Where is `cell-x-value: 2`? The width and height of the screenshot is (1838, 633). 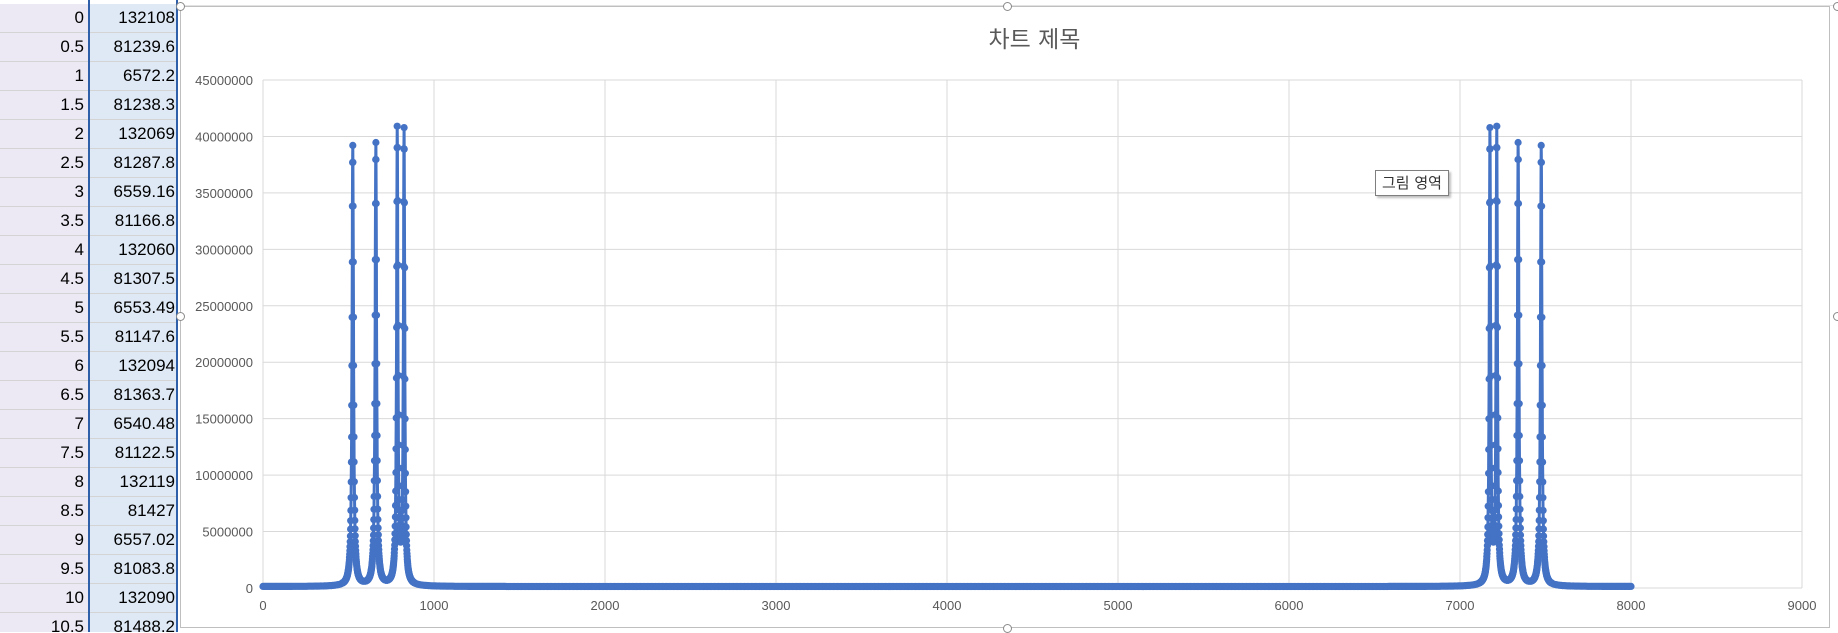 cell-x-value: 2 is located at coordinates (44, 134).